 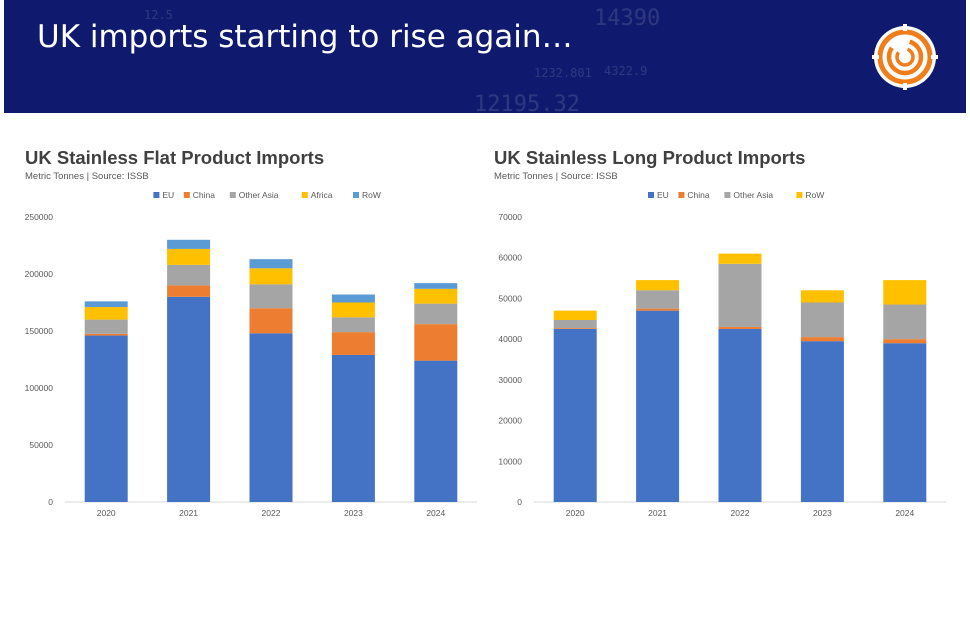 I want to click on banner-decor-number: 1232.801, so click(x=563, y=73).